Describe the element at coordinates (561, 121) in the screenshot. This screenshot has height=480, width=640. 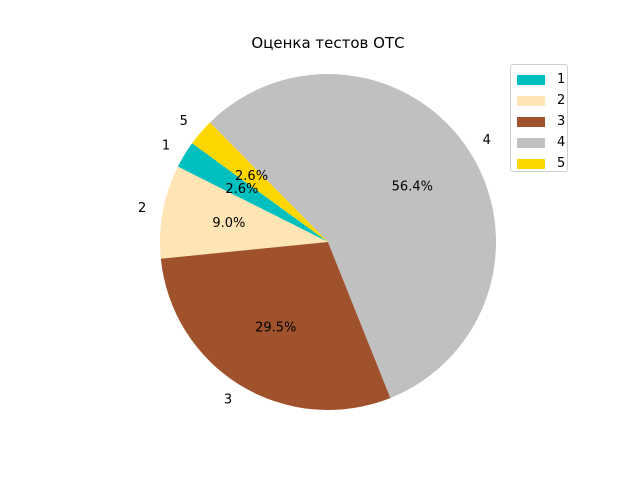
I see `legend-label-3: 3` at that location.